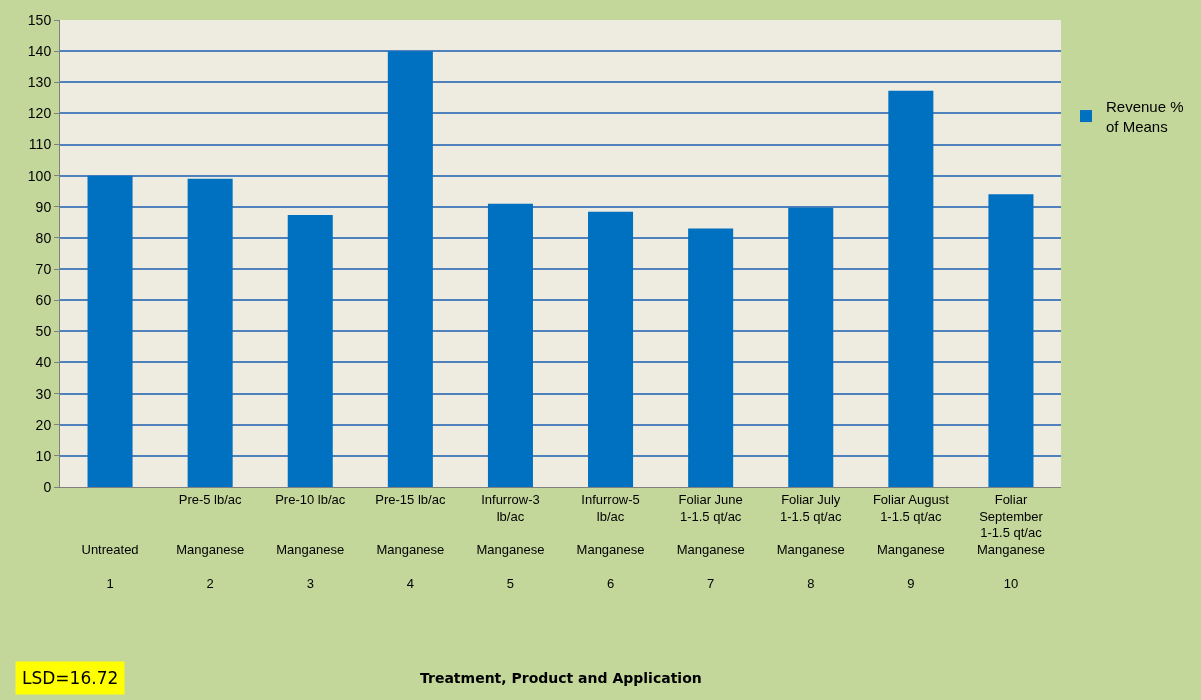 This screenshot has width=1201, height=700. What do you see at coordinates (1010, 541) in the screenshot?
I see `category-label: Foliar September 1-1.5 qt/ac Manganese 10` at bounding box center [1010, 541].